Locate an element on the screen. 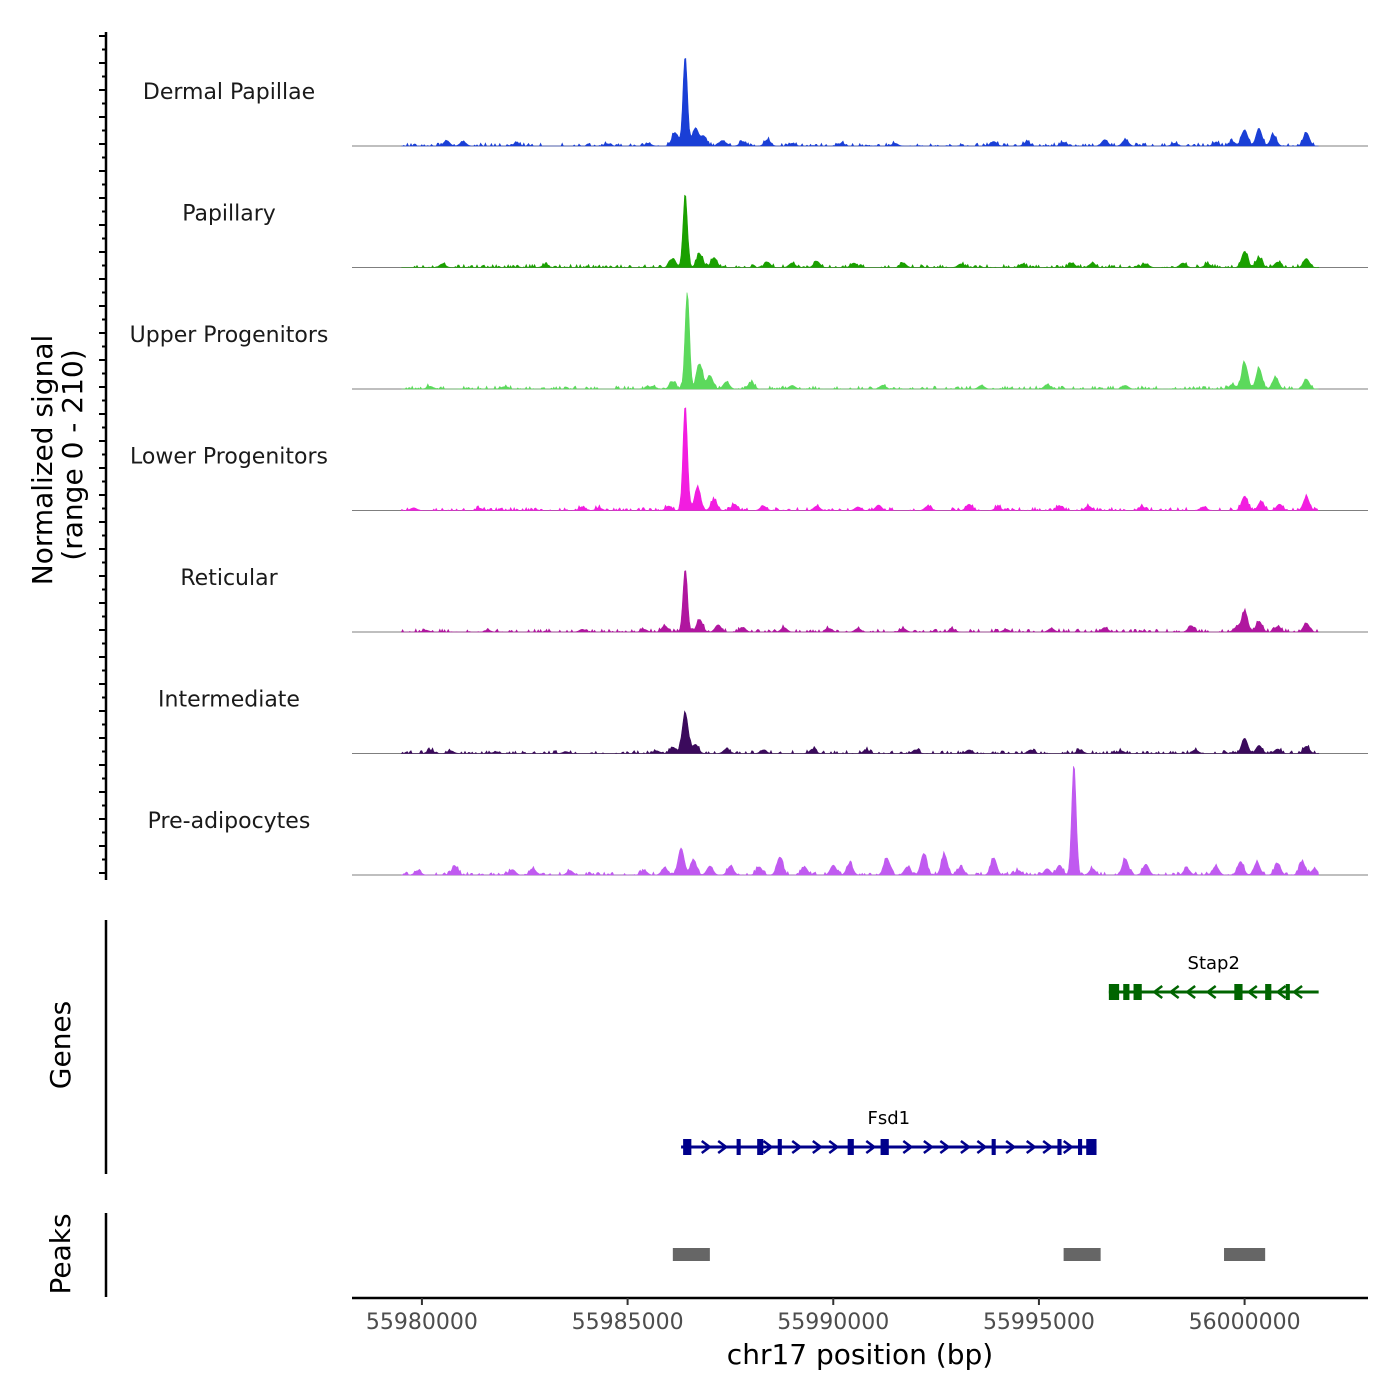 The height and width of the screenshot is (1400, 1400). track-label: Intermediate is located at coordinates (229, 700).